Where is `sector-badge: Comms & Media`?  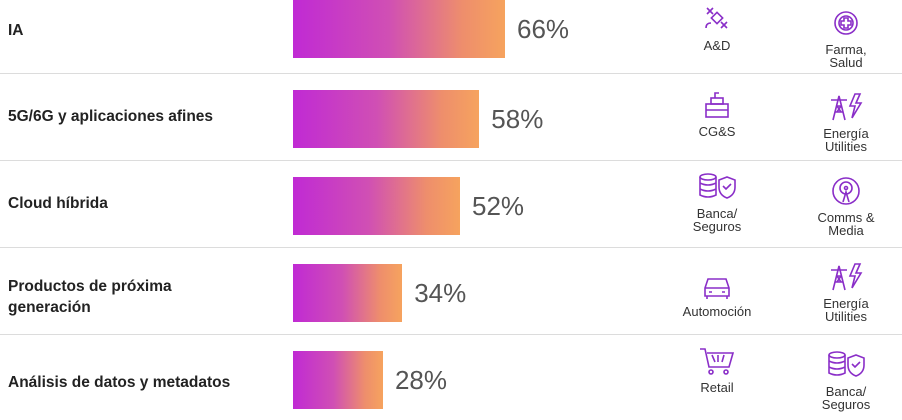
sector-badge: Comms & Media is located at coordinates (846, 206).